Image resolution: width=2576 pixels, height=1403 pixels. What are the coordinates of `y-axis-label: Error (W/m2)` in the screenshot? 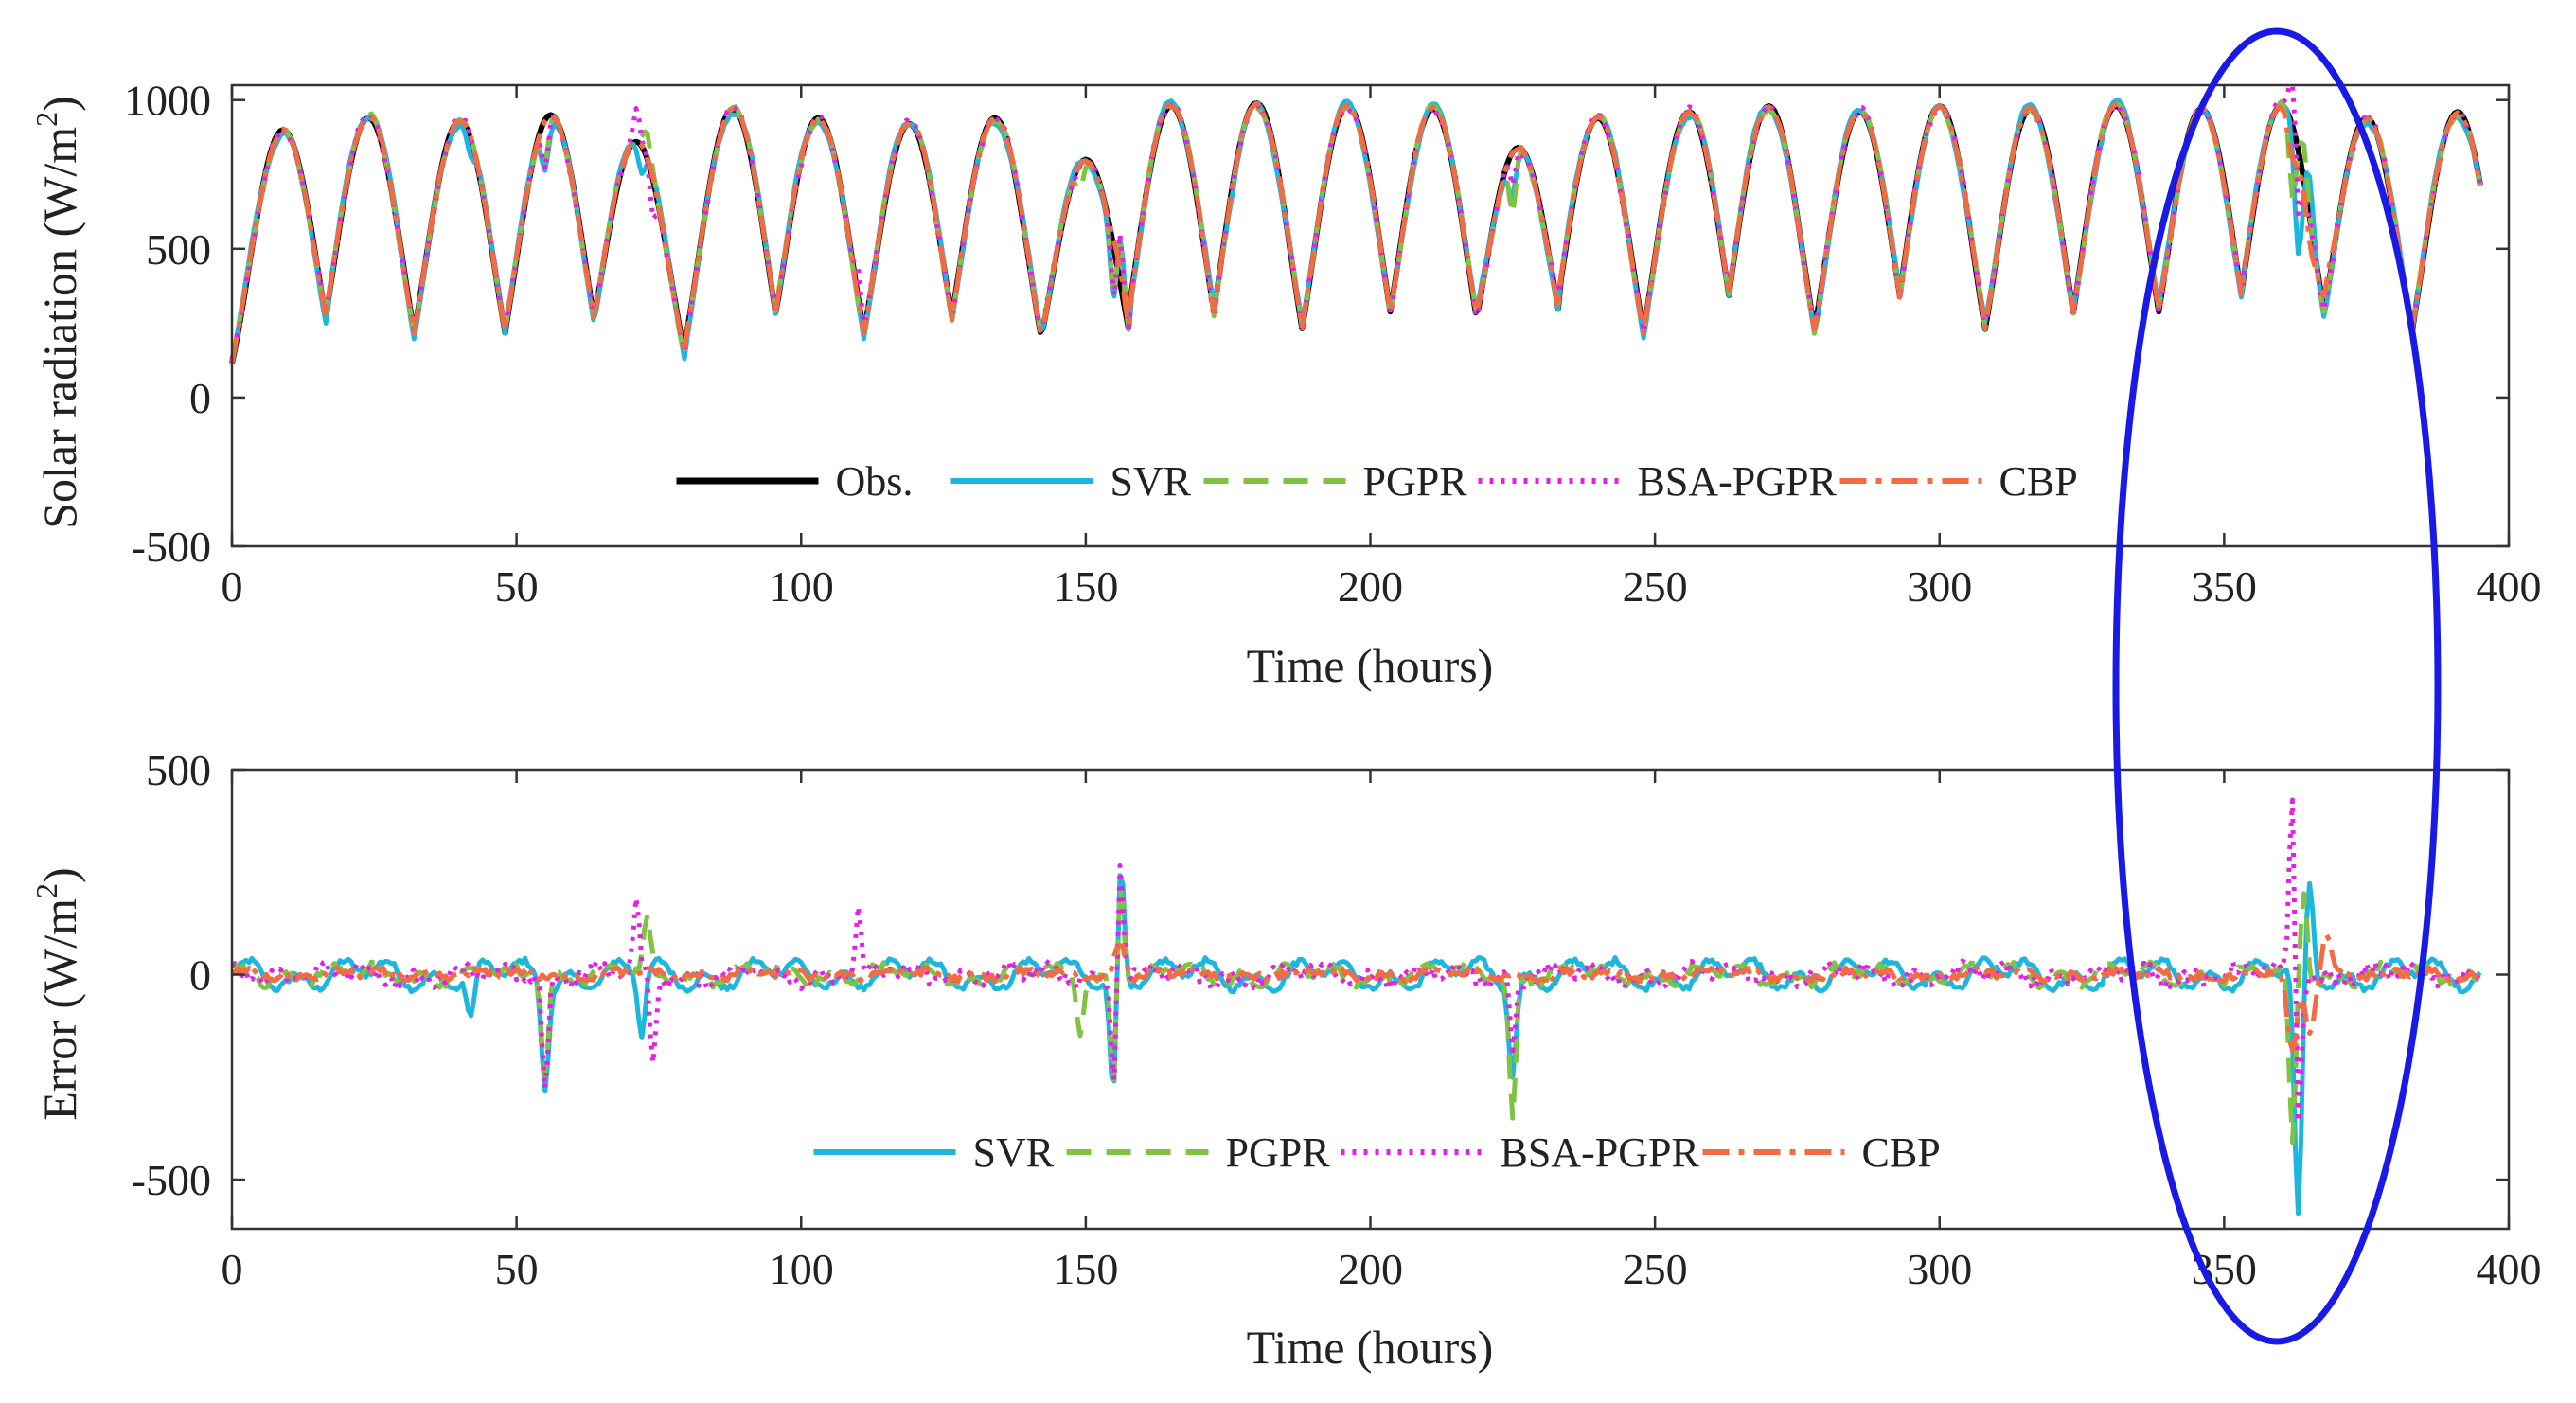 It's located at (57, 993).